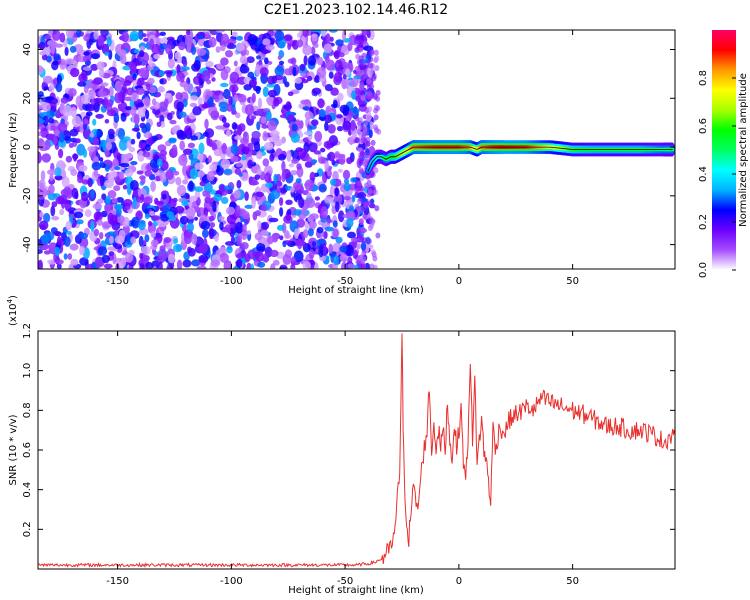 The image size is (750, 600). What do you see at coordinates (27, 529) in the screenshot?
I see `snr-y-tick-label: 0.2` at bounding box center [27, 529].